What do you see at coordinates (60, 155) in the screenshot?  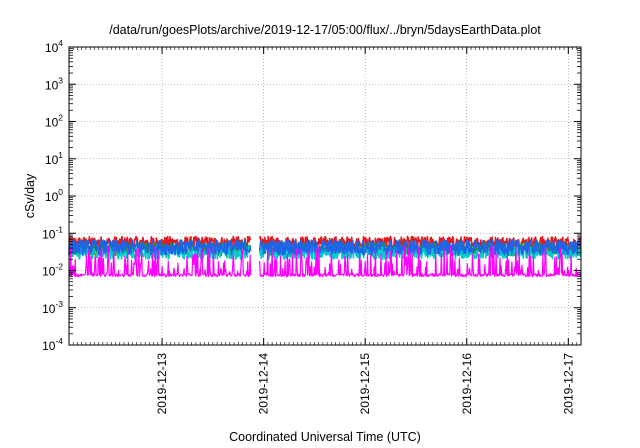 I see `y-tick-exponent: 1` at bounding box center [60, 155].